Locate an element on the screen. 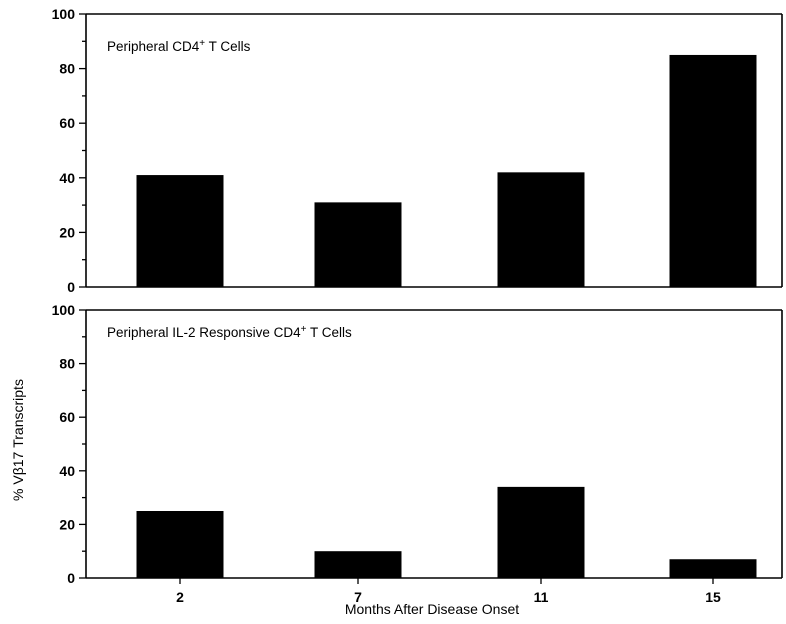  x-tick-label: 2 is located at coordinates (180, 597).